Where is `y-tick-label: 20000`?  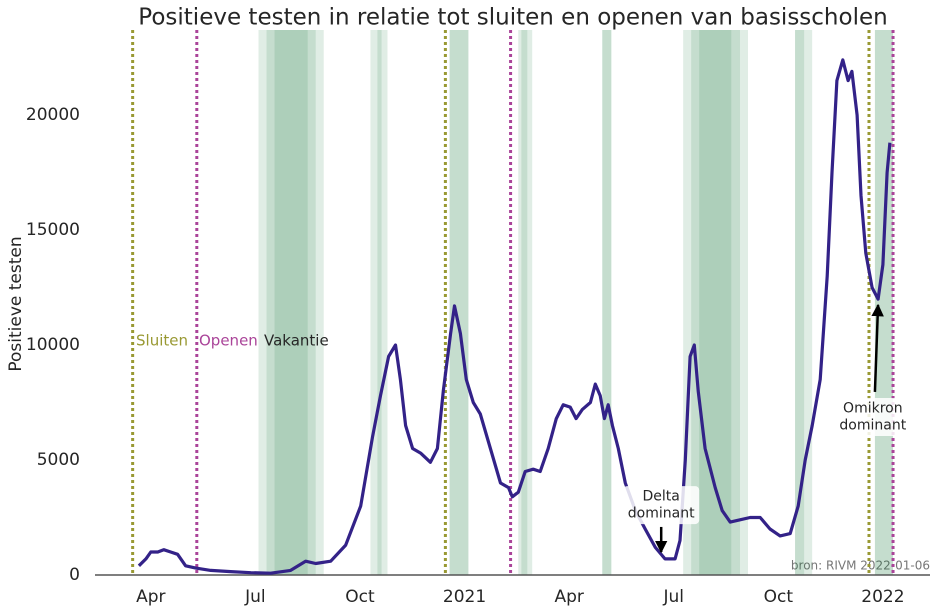 y-tick-label: 20000 is located at coordinates (53, 115).